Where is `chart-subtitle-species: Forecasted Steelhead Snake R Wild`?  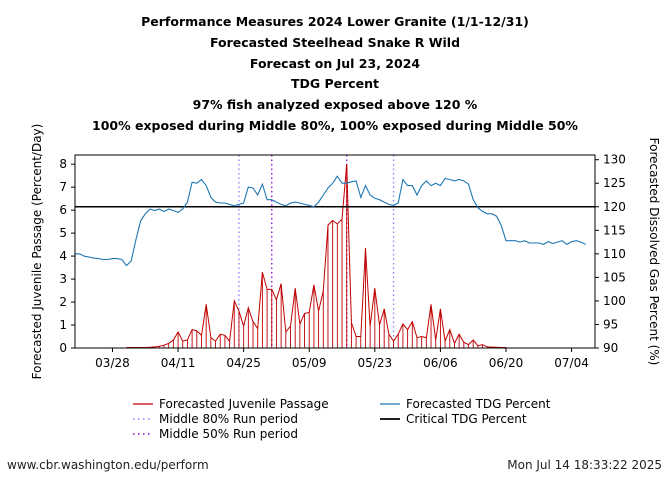
chart-subtitle-species: Forecasted Steelhead Snake R Wild is located at coordinates (335, 42).